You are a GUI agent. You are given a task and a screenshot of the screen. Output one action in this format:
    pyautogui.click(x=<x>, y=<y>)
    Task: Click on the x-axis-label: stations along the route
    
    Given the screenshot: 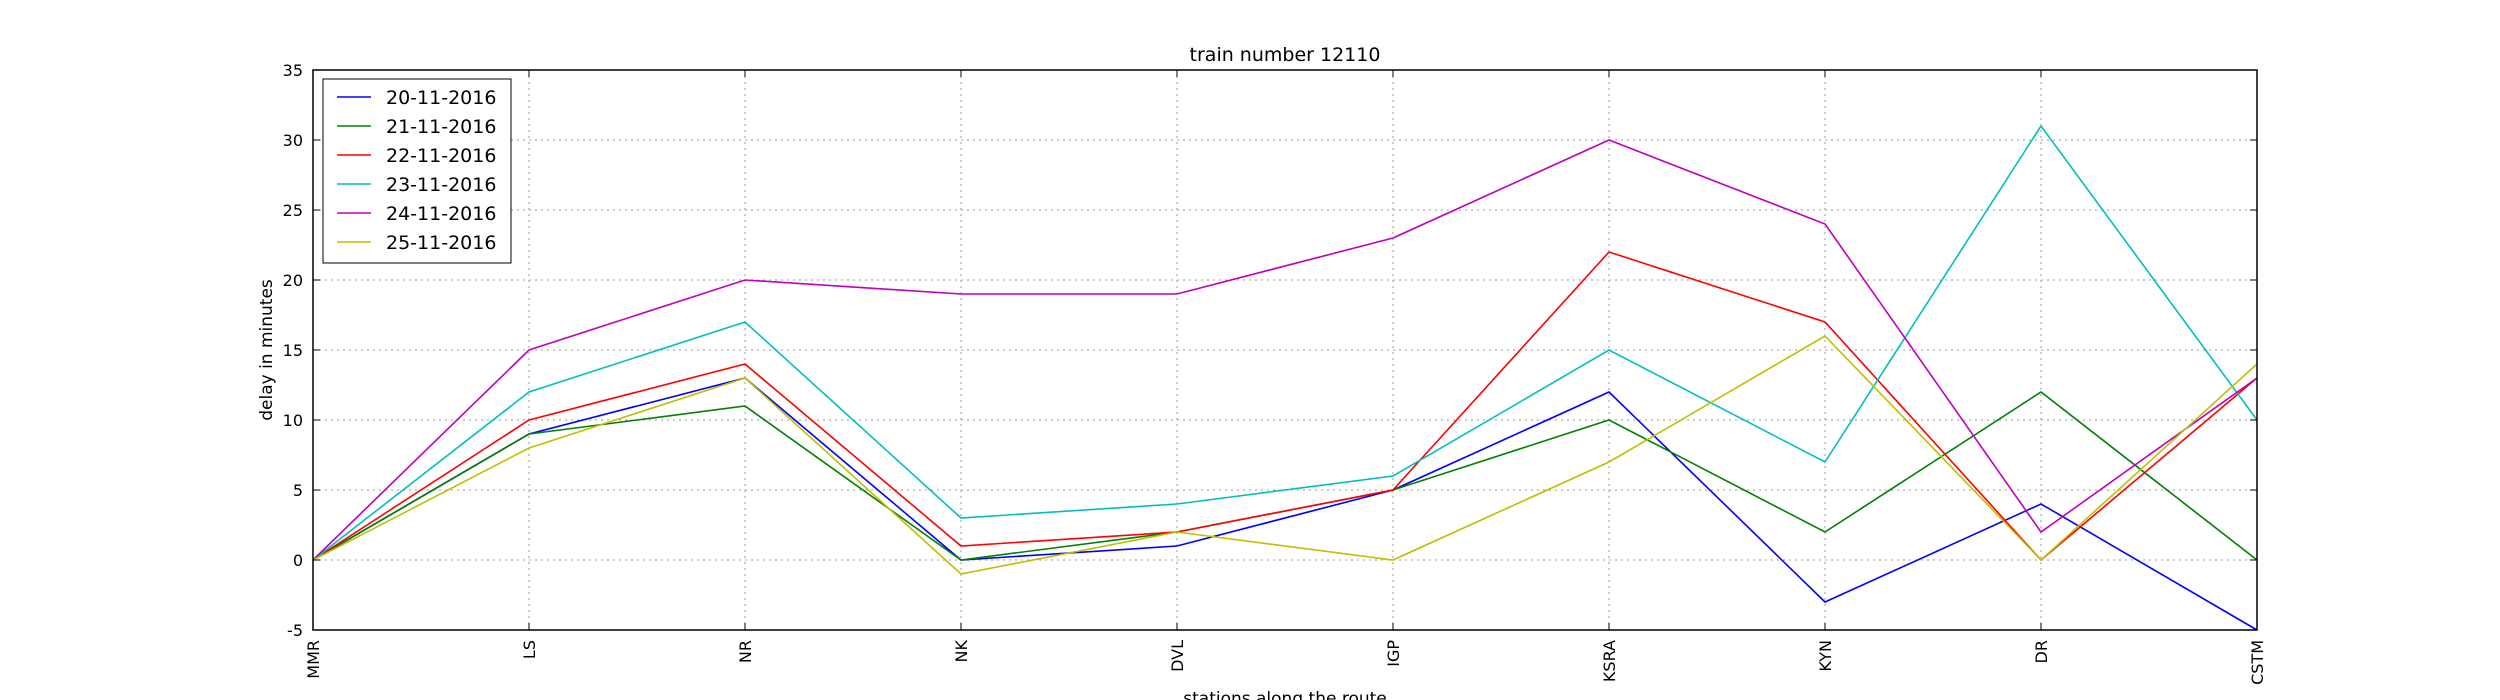 What is the action you would take?
    pyautogui.click(x=1285, y=694)
    